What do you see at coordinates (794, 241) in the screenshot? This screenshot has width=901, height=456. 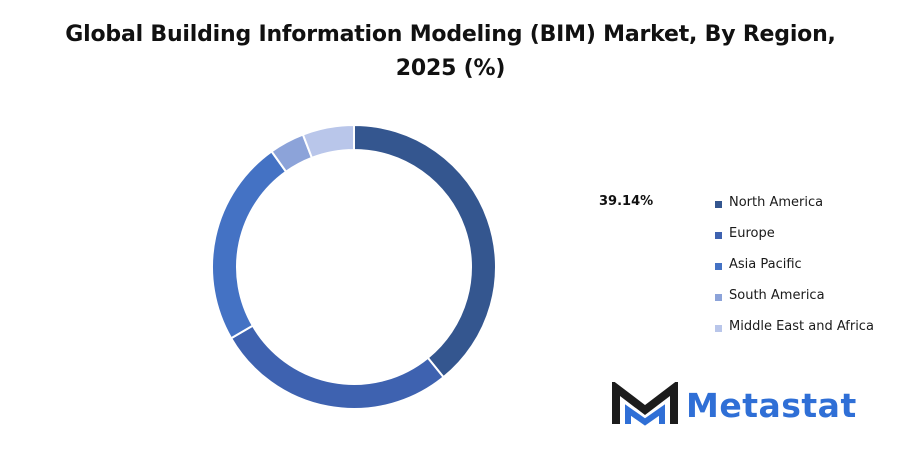 I see `legend-item-europe: Europe` at bounding box center [794, 241].